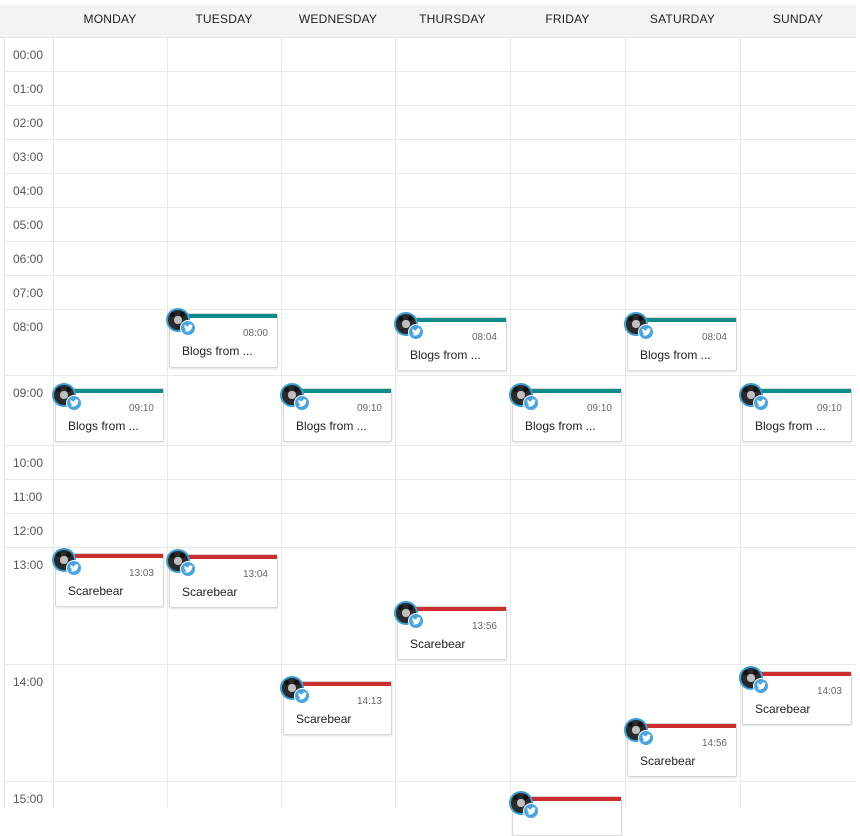  I want to click on hour-label: 09:00, so click(28, 393).